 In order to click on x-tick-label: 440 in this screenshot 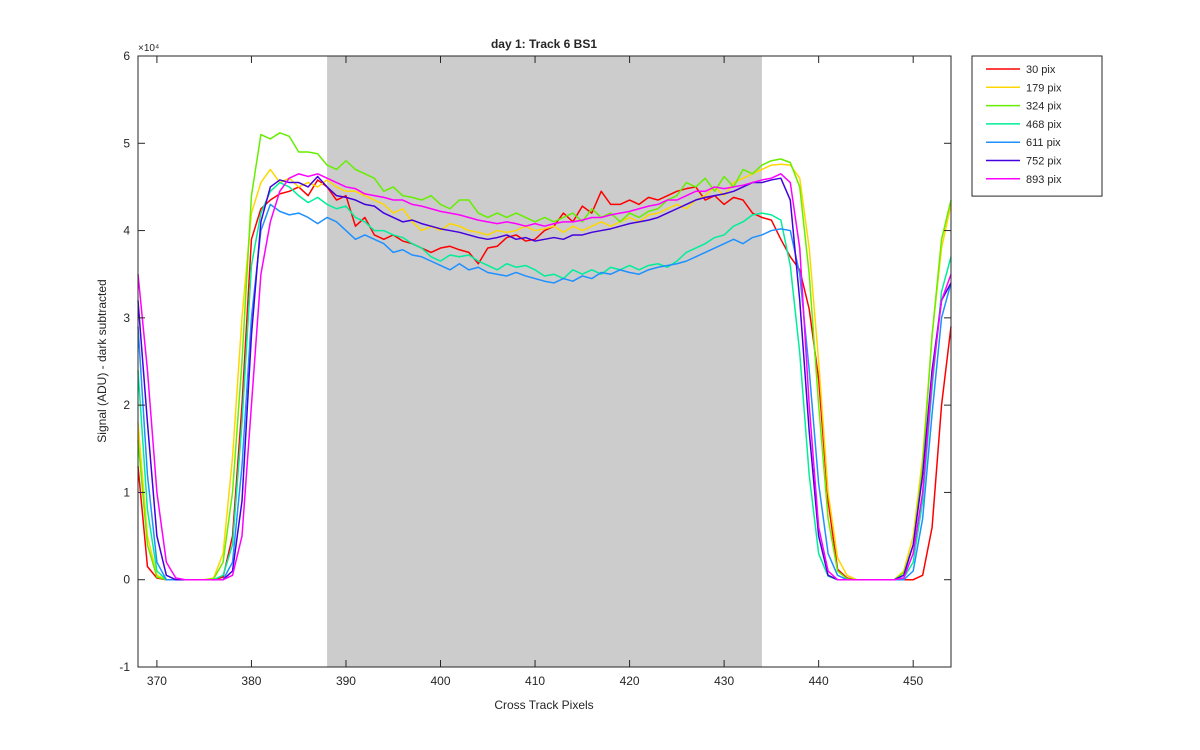, I will do `click(819, 681)`.